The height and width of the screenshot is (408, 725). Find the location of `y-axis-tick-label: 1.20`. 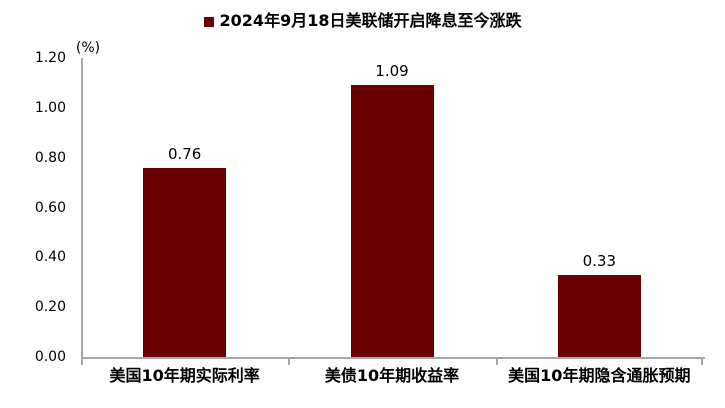

y-axis-tick-label: 1.20 is located at coordinates (50, 58).